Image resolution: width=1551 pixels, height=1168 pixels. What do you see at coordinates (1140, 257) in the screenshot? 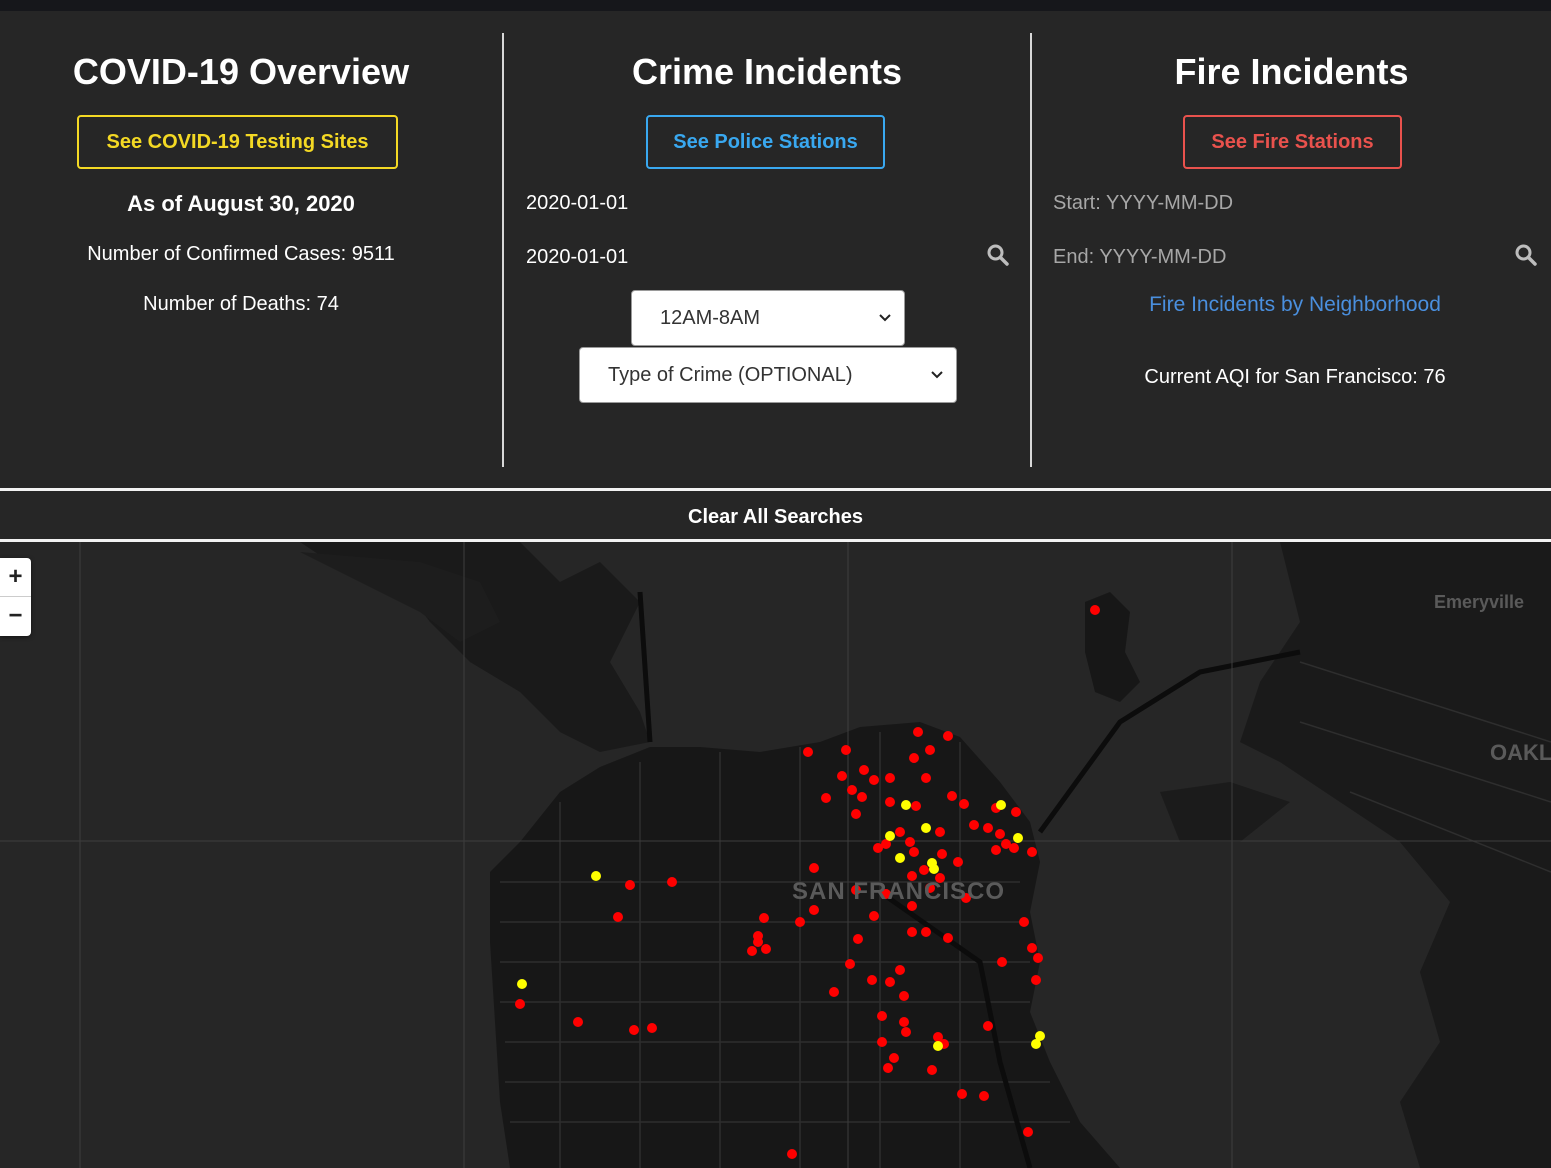
I see `fire-end-date-input: End: YYYY-MM-DD` at bounding box center [1140, 257].